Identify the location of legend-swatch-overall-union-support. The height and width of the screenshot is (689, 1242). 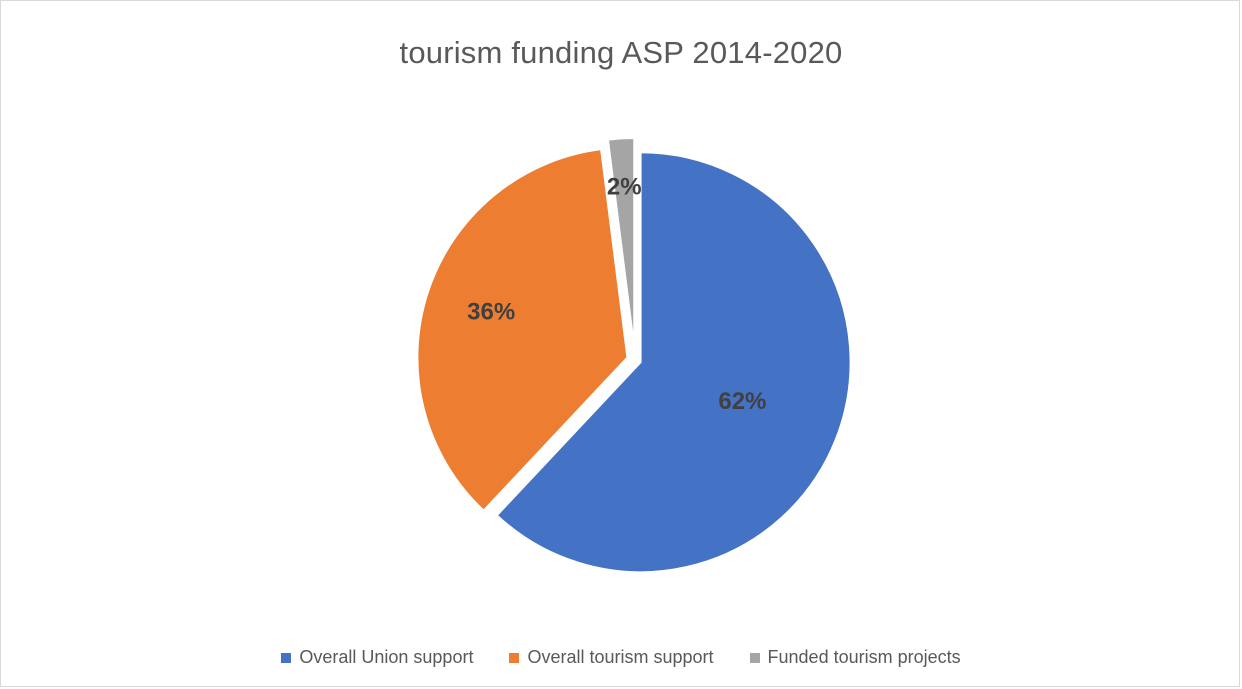
(286, 657).